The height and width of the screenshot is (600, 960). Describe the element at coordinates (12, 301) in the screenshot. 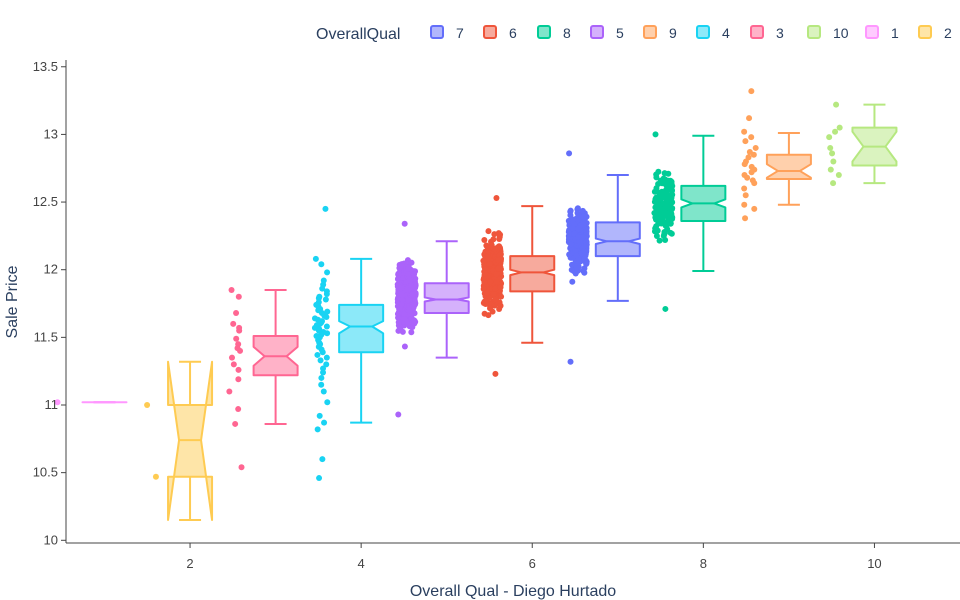

I see `y-axis-title: Sale Price` at that location.